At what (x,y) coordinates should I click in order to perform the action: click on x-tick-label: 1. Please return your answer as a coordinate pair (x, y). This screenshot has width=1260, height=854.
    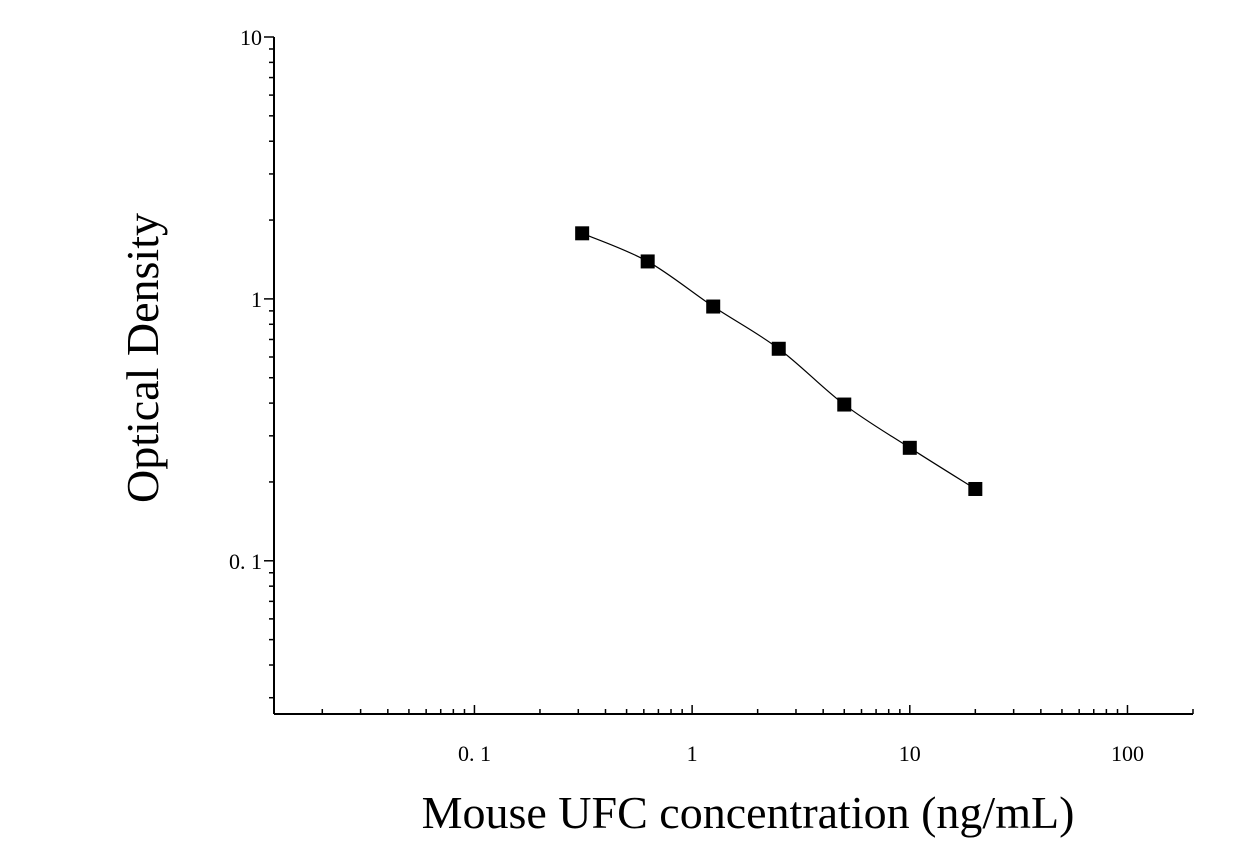
    Looking at the image, I should click on (692, 753).